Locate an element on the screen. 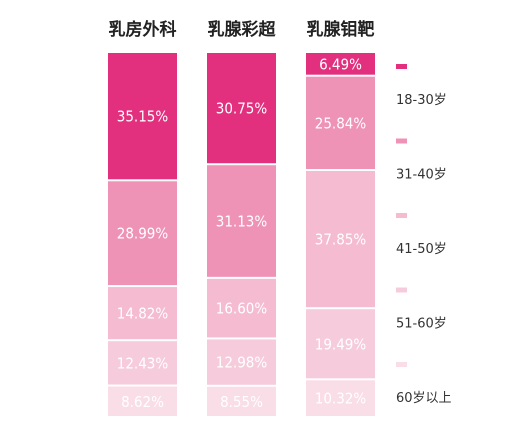  data-label: 30.75% is located at coordinates (242, 109).